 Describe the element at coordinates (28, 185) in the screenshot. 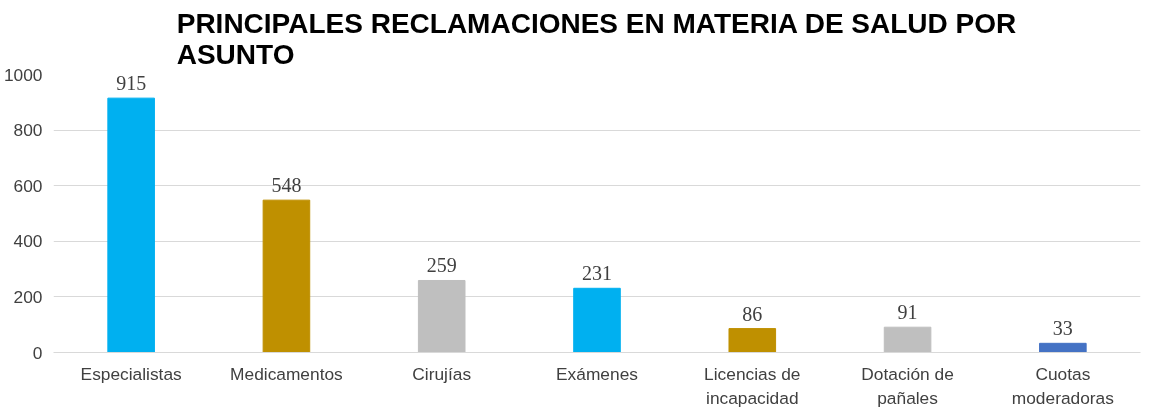

I see `y-tick-label: 600` at that location.